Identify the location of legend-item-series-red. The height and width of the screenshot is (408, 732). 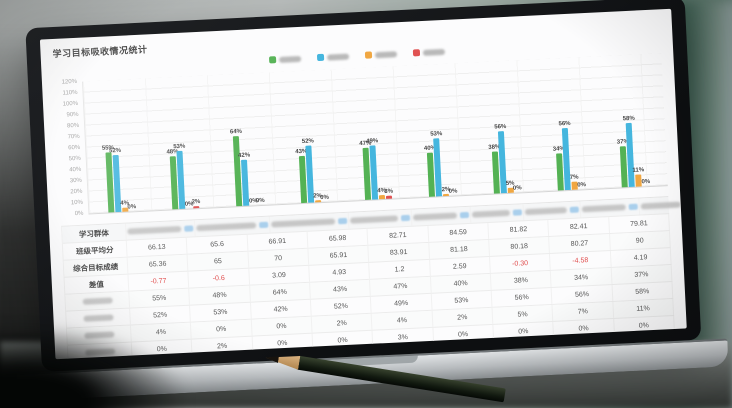
(429, 52).